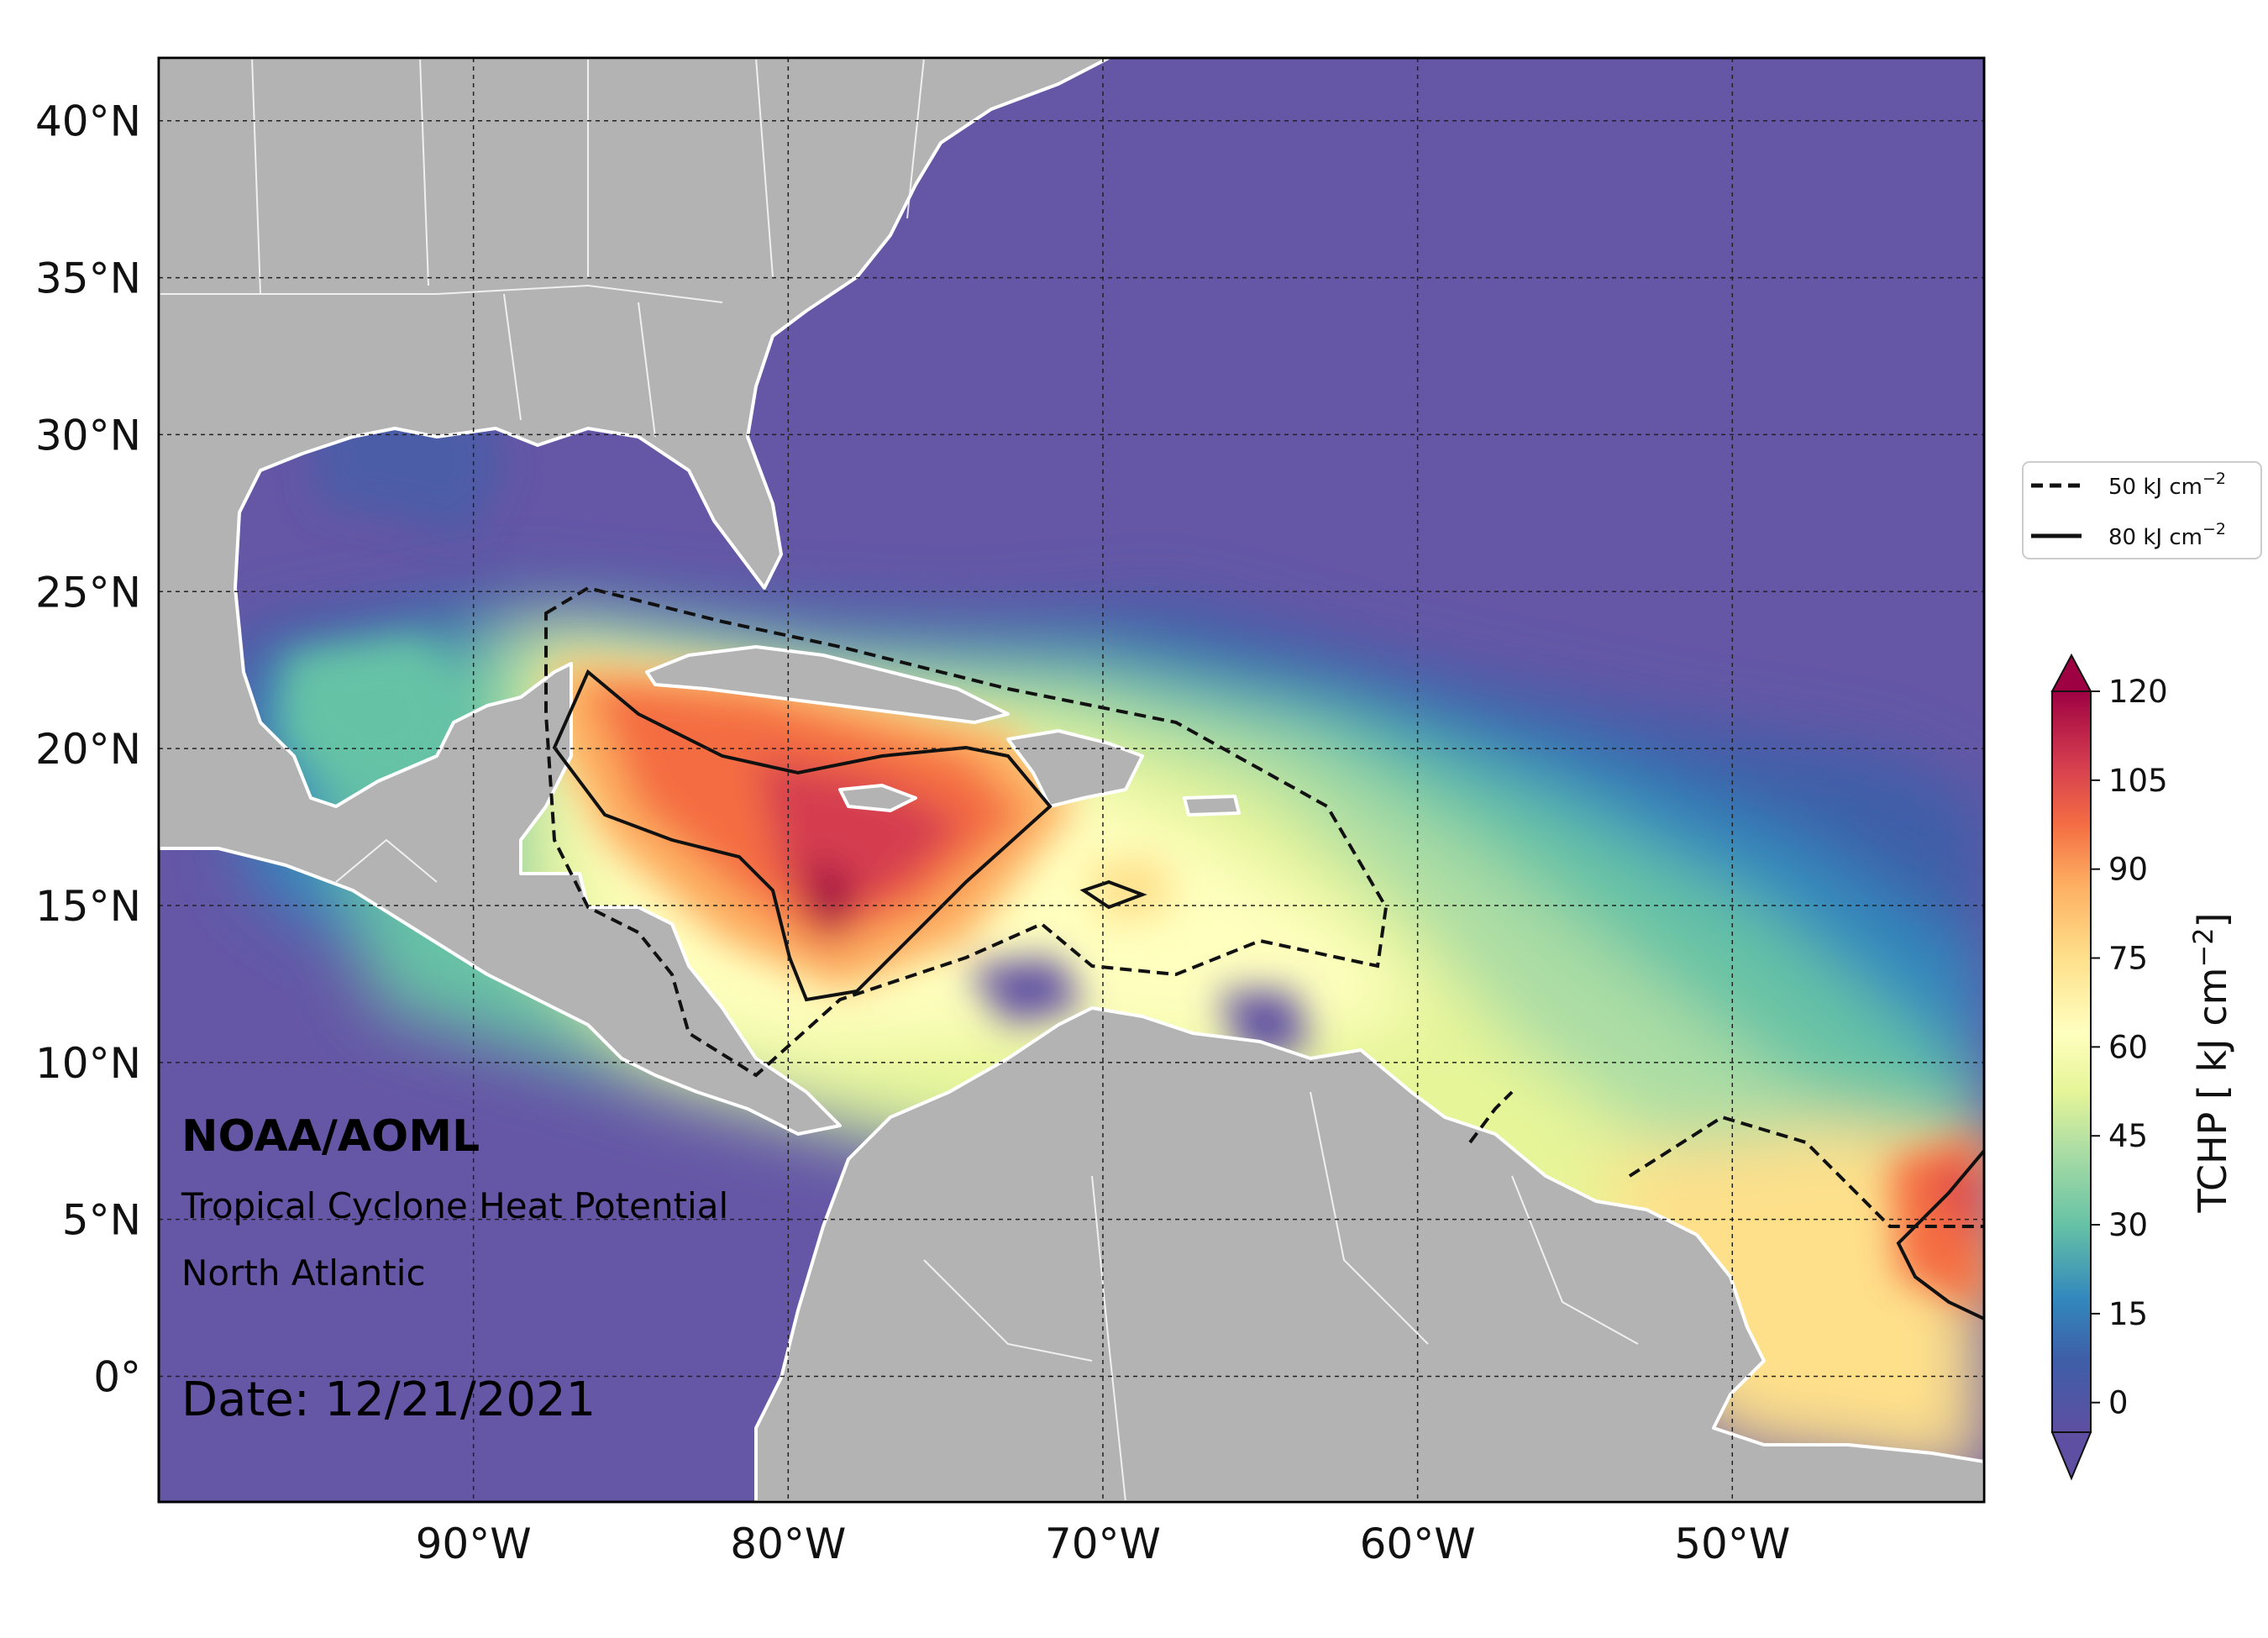 The width and height of the screenshot is (2268, 1638). Describe the element at coordinates (330, 1136) in the screenshot. I see `annotation-org: NOAA/AOML` at that location.